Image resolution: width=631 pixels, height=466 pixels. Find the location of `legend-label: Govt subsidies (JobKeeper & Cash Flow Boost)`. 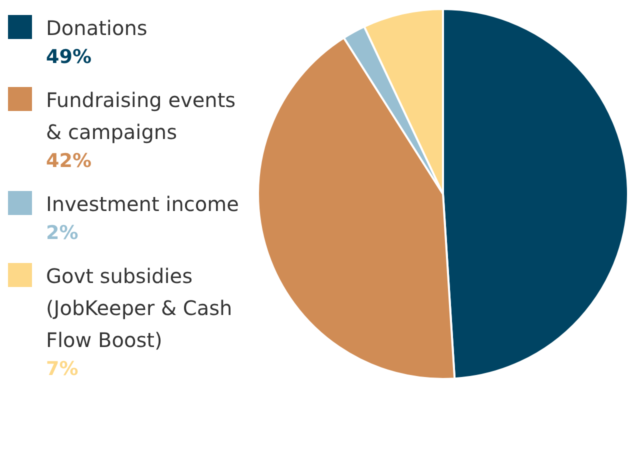

legend-label: Govt subsidies (JobKeeper & Cash Flow Boost) is located at coordinates (140, 308).